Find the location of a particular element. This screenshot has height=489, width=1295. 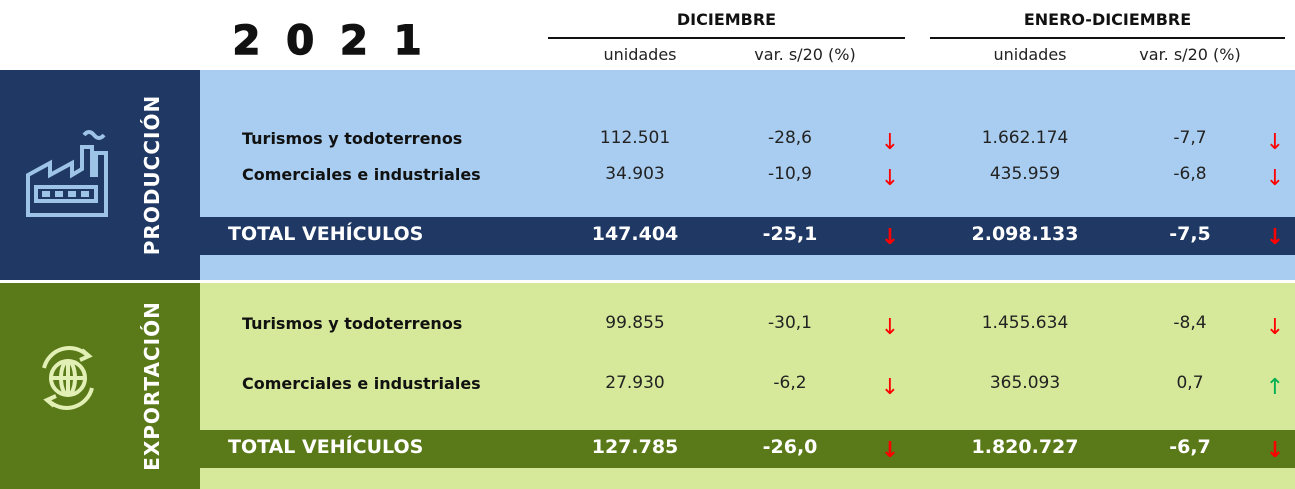

year: 2 0 2 1 is located at coordinates (330, 41).